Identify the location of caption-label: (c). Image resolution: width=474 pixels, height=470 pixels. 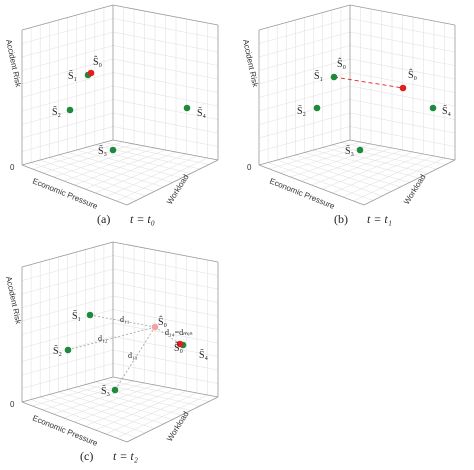
(86, 456).